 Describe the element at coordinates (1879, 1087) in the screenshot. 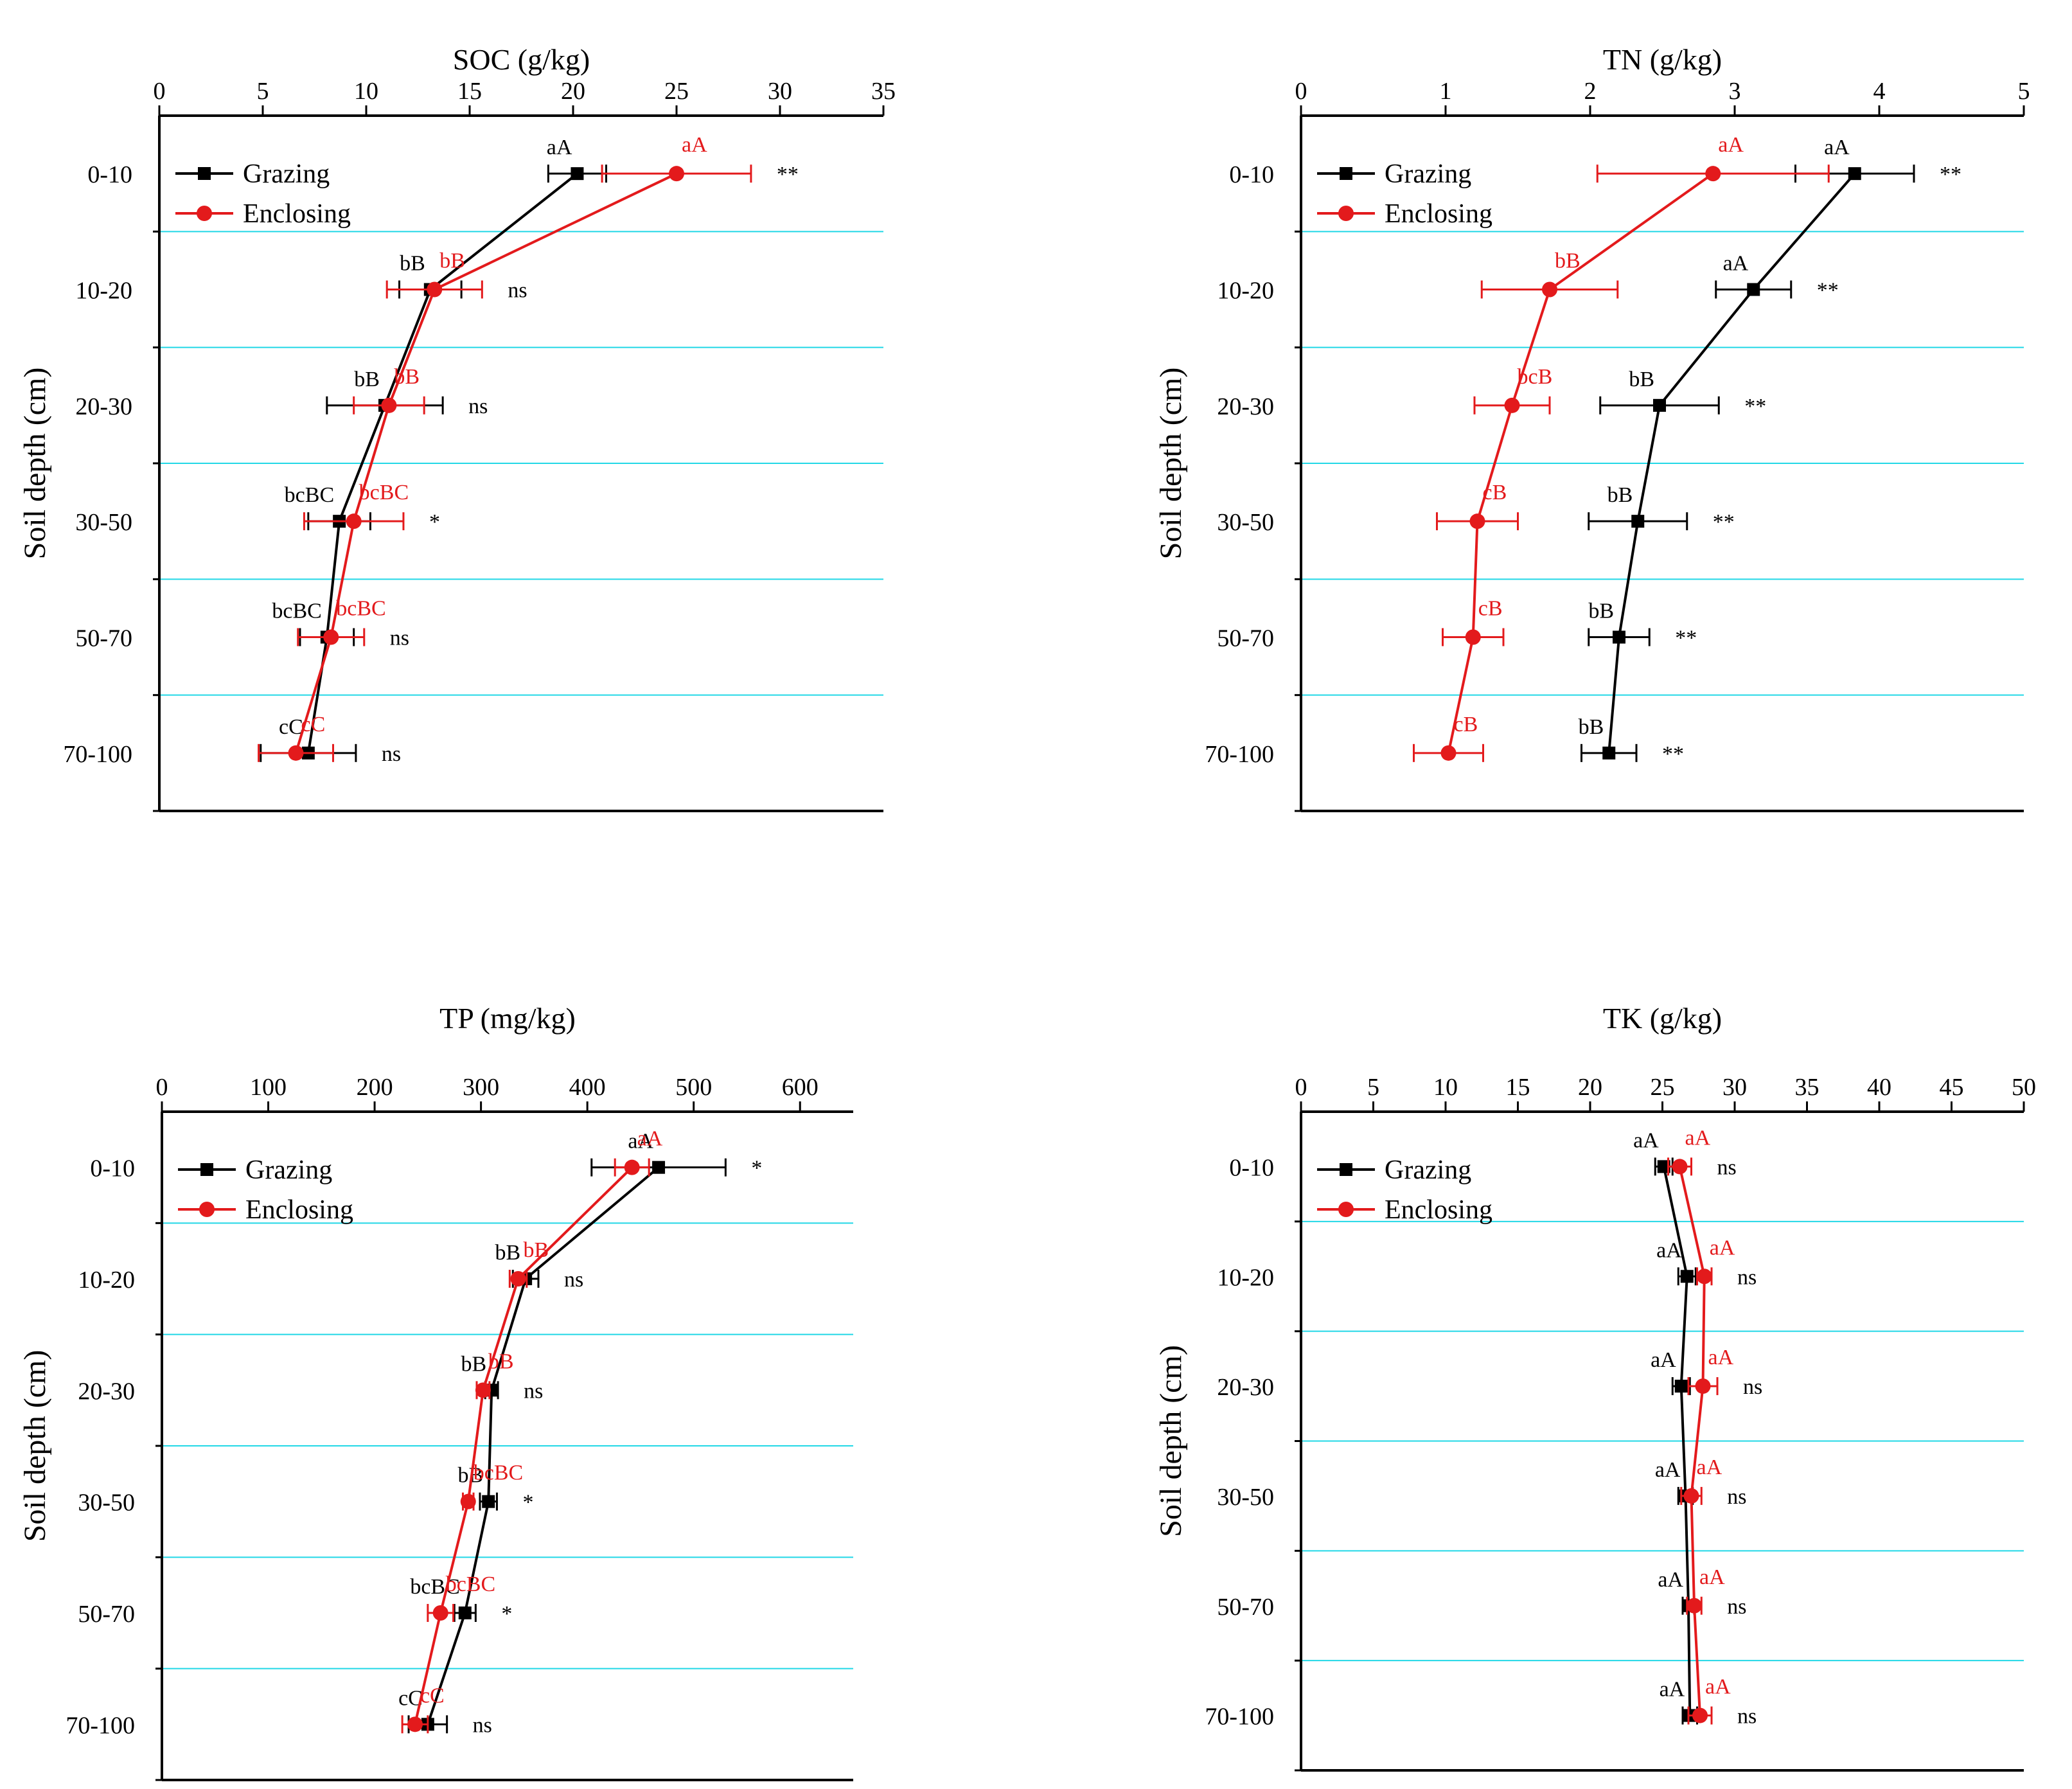

I see `x-tick-label: 40` at that location.